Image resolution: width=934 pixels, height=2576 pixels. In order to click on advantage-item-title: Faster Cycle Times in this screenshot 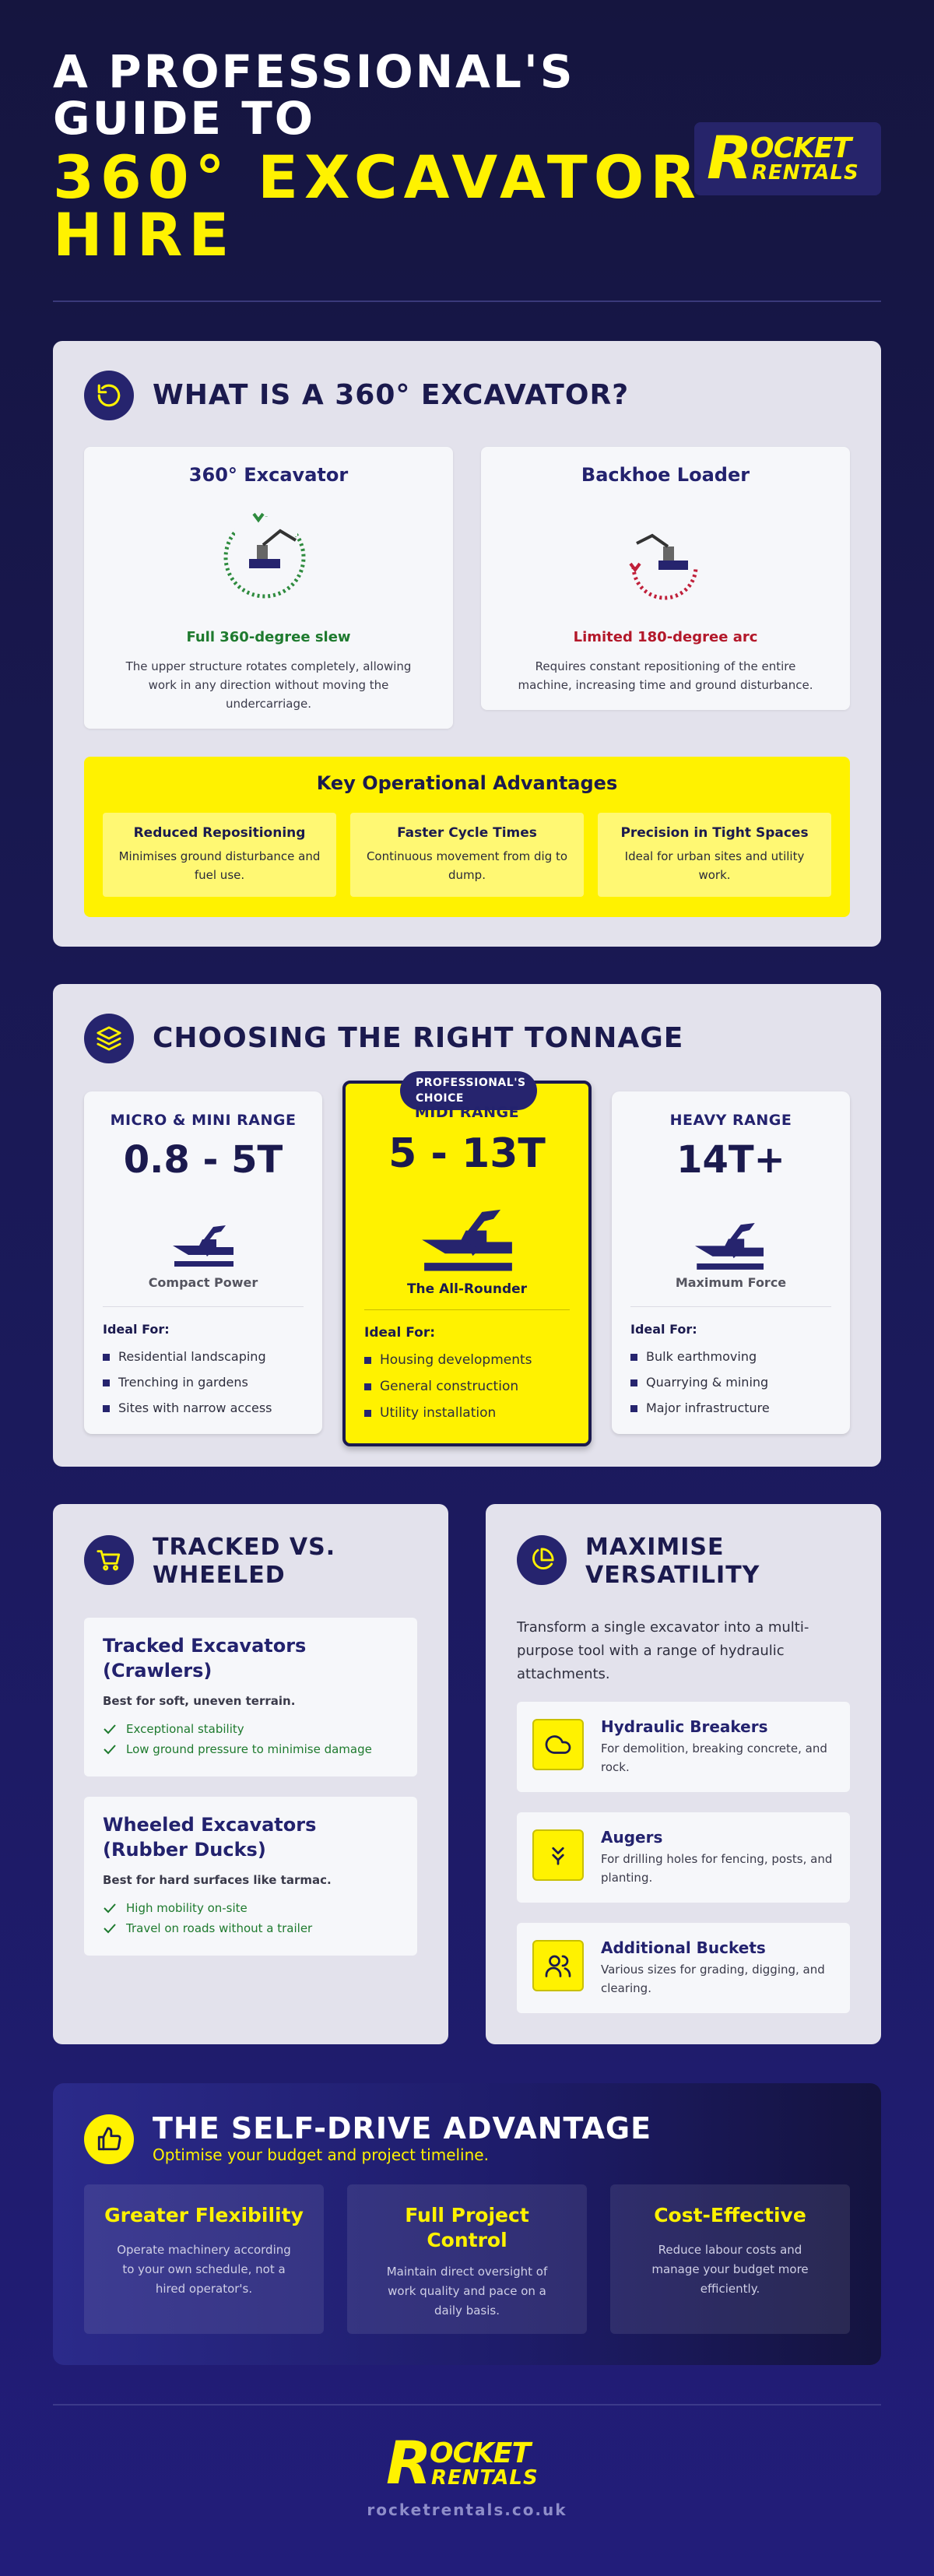, I will do `click(467, 833)`.